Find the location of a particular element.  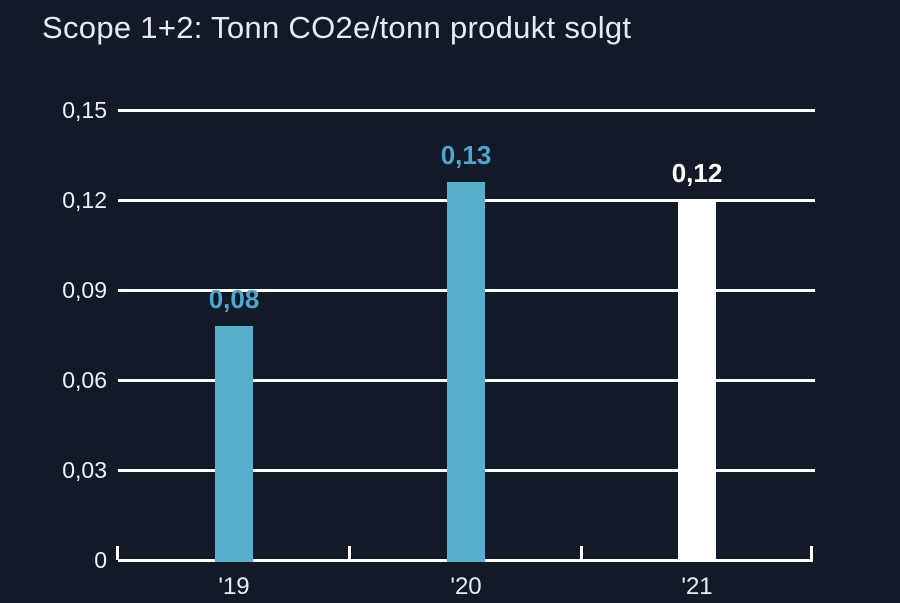

bar-value-label: 0,12 is located at coordinates (697, 173).